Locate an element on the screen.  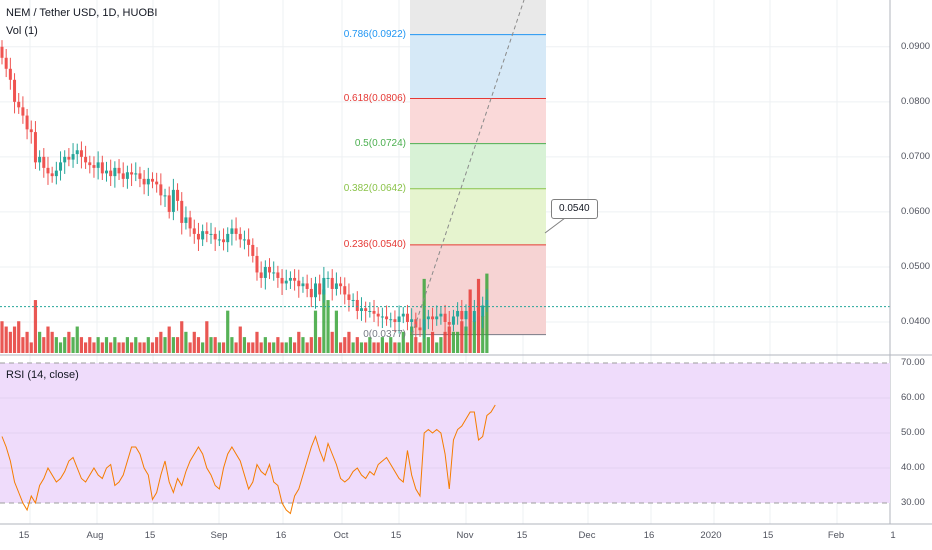
fib-zone-top is located at coordinates (478, 17).